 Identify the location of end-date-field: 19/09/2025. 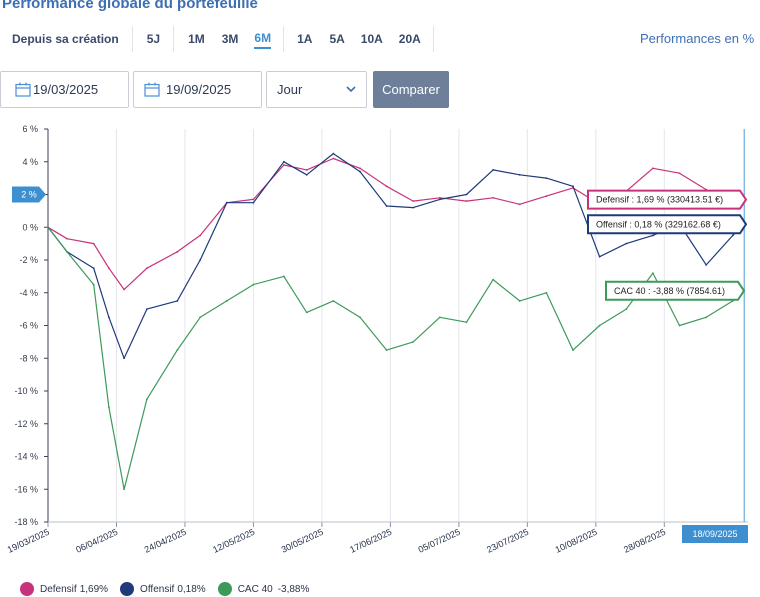
(197, 89).